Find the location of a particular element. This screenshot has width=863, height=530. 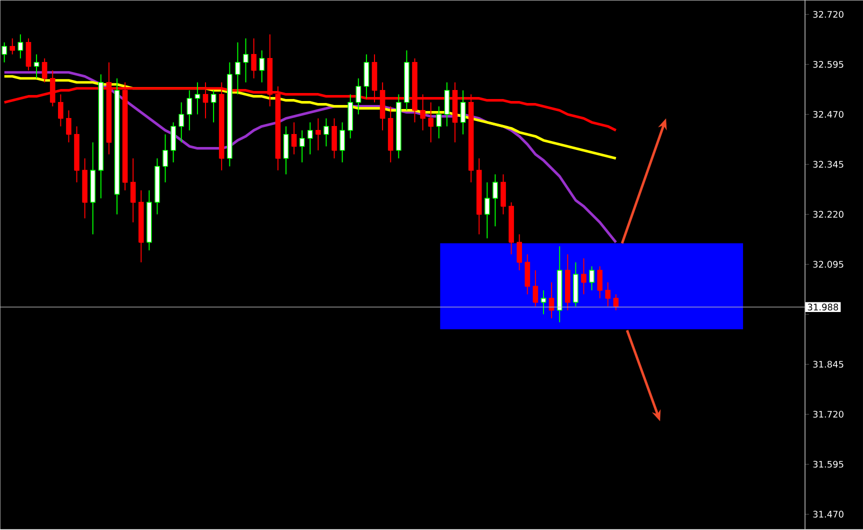

y-tick-label: 32.095 is located at coordinates (828, 264).